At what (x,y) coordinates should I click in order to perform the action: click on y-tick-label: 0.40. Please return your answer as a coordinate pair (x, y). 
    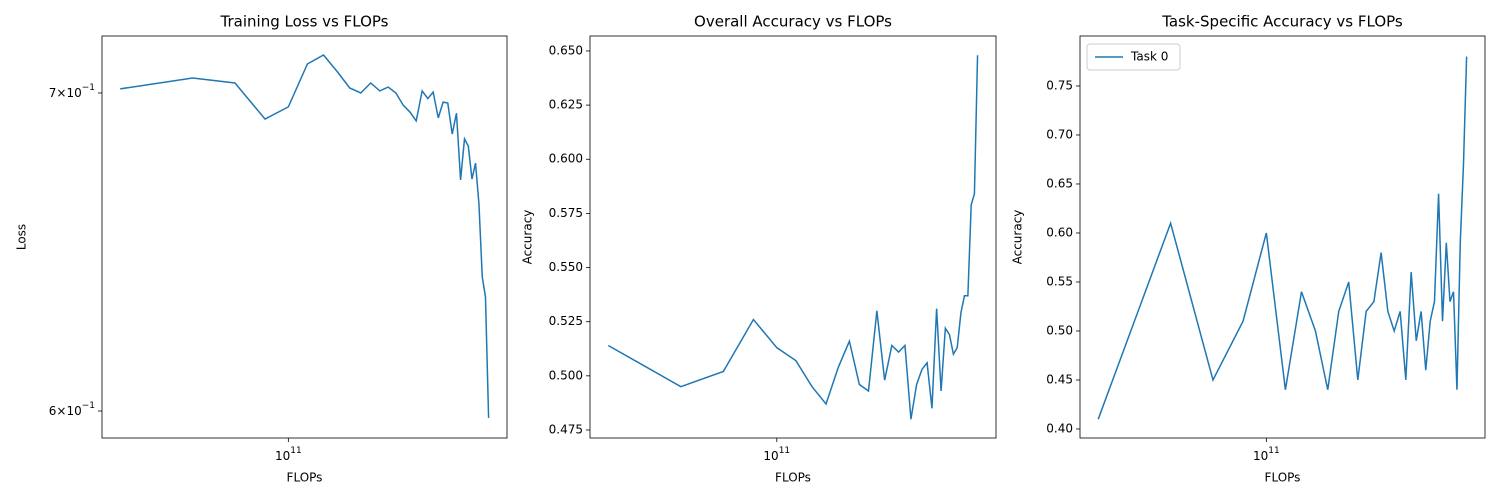
    Looking at the image, I should click on (1059, 428).